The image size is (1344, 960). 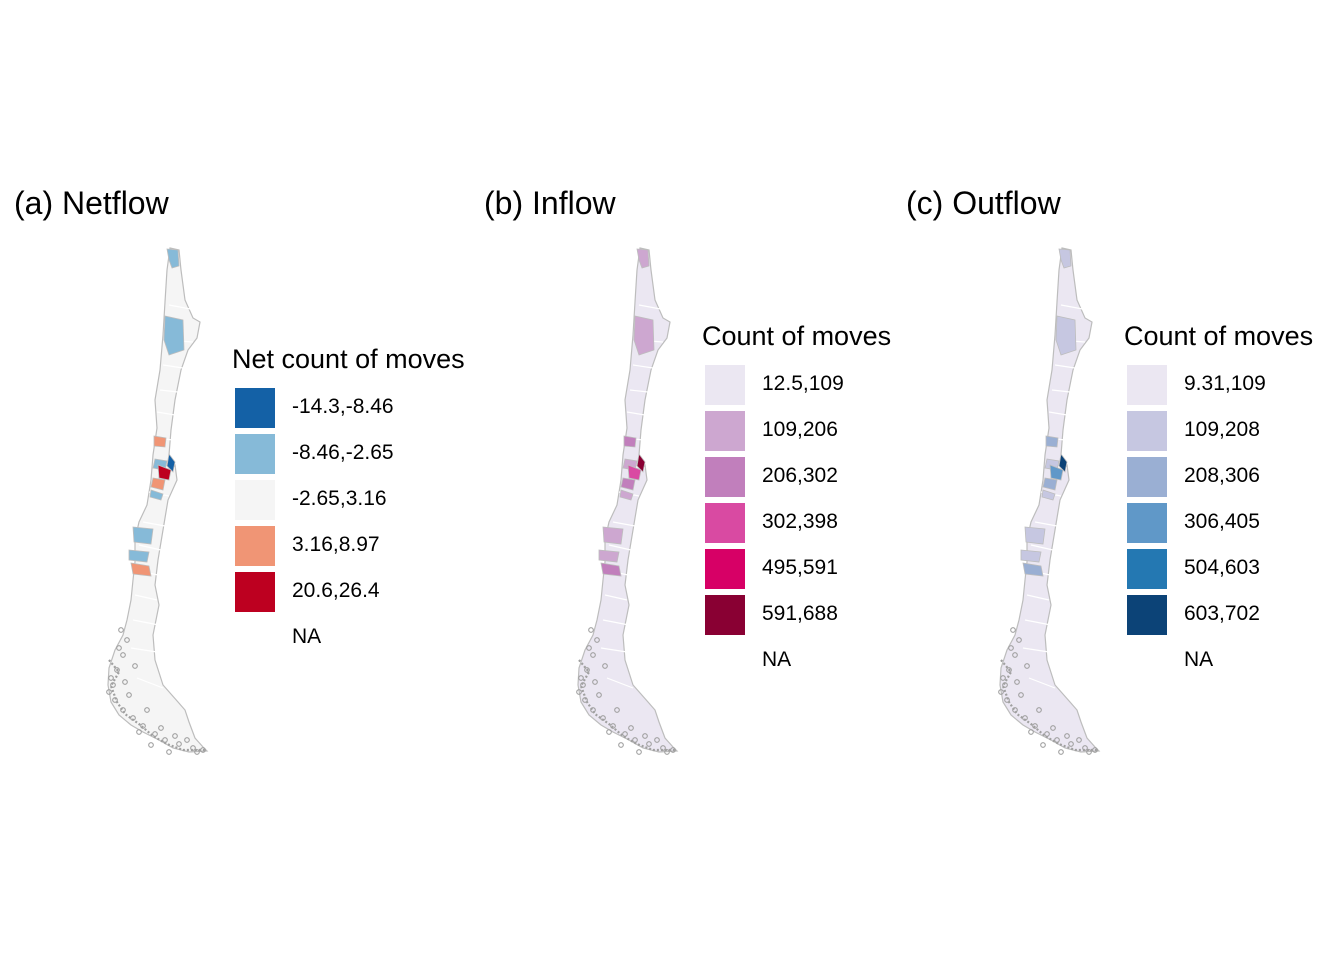 I want to click on legend-label: 495,591, so click(x=800, y=567).